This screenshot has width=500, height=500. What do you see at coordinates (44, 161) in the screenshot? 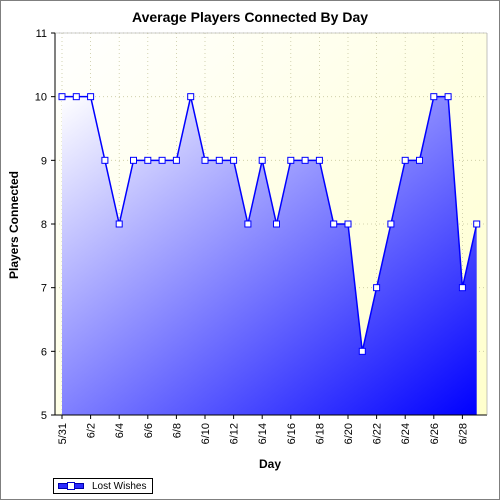
I see `y-tick-label: 9` at bounding box center [44, 161].